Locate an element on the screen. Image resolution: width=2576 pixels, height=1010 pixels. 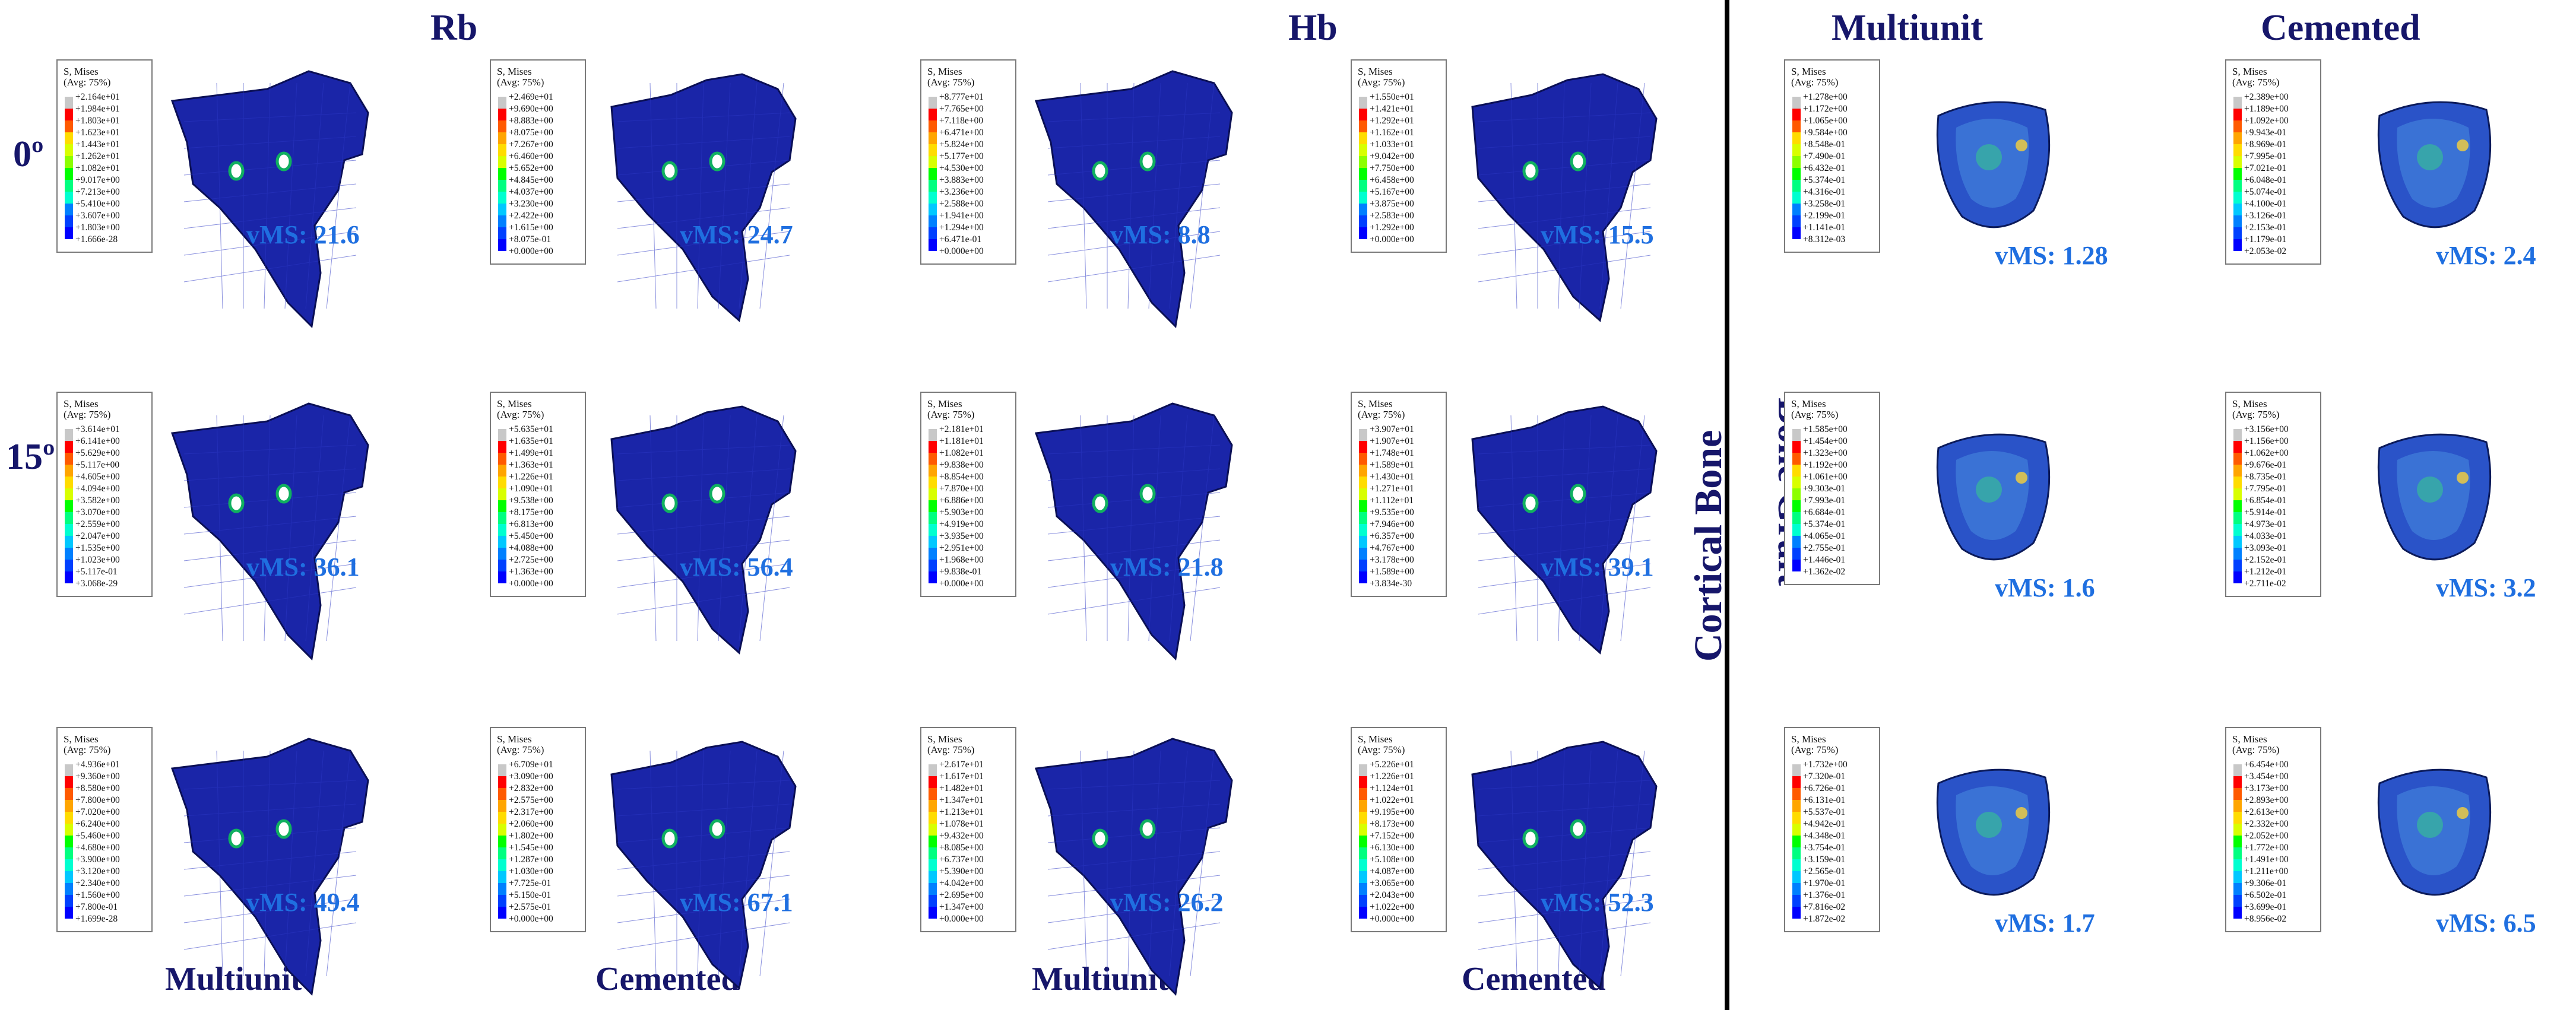
legend-value: +5.914e-01 is located at coordinates (2265, 512).